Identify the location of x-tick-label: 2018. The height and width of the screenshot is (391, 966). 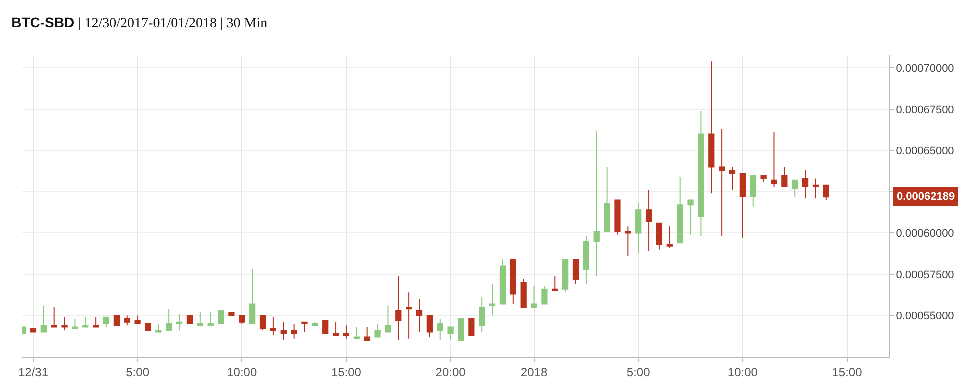
(534, 372).